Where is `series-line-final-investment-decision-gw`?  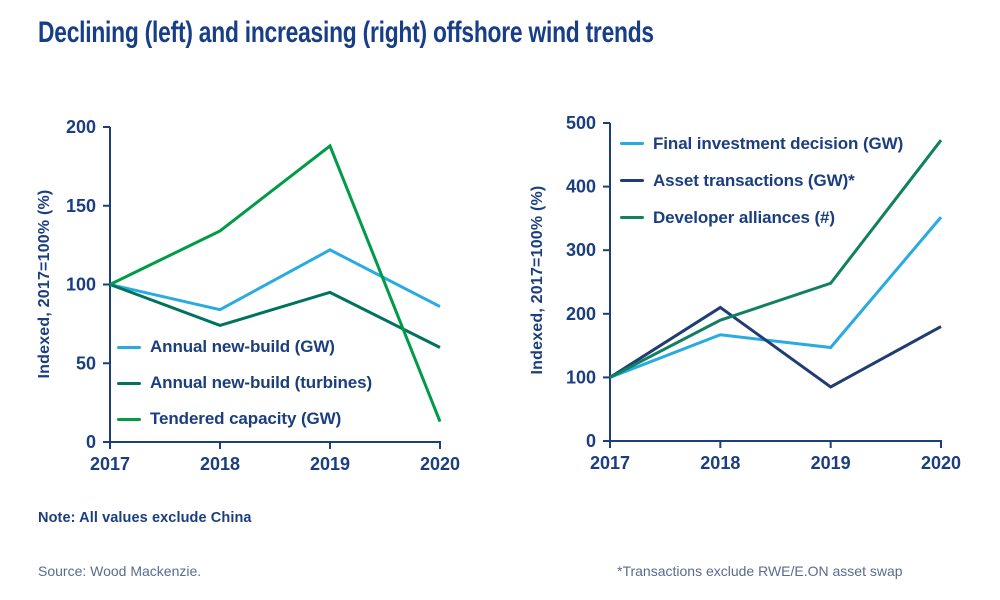 series-line-final-investment-decision-gw is located at coordinates (776, 297).